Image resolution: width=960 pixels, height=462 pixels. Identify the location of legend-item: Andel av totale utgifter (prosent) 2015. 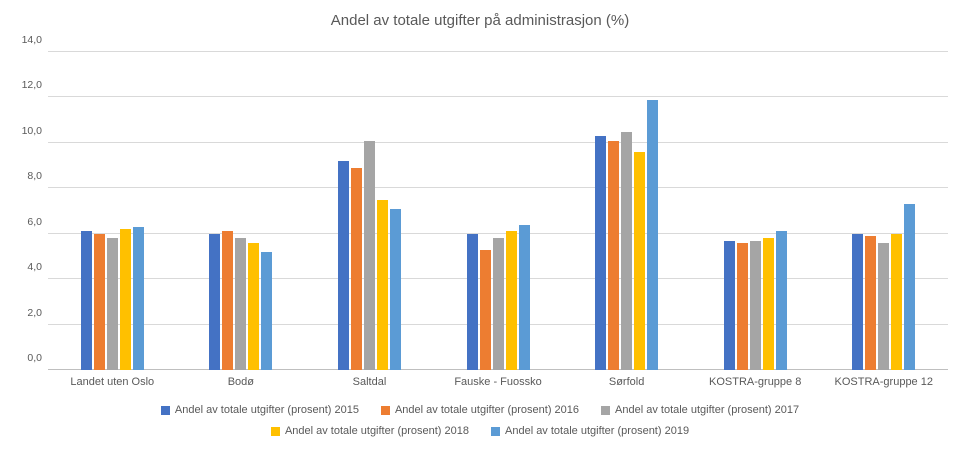
(259, 410).